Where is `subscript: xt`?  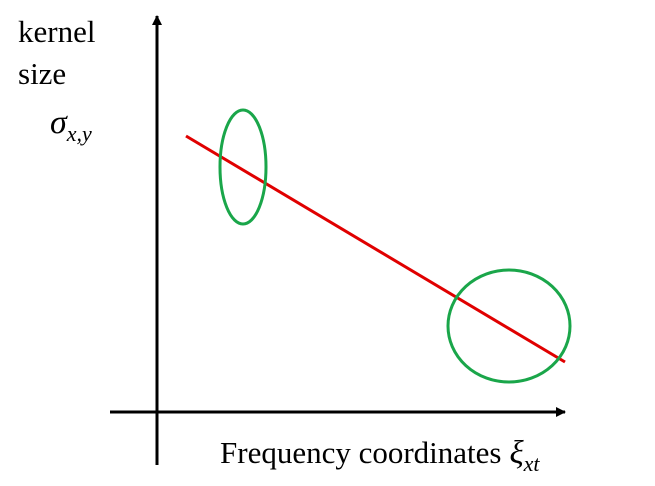
subscript: xt is located at coordinates (532, 463).